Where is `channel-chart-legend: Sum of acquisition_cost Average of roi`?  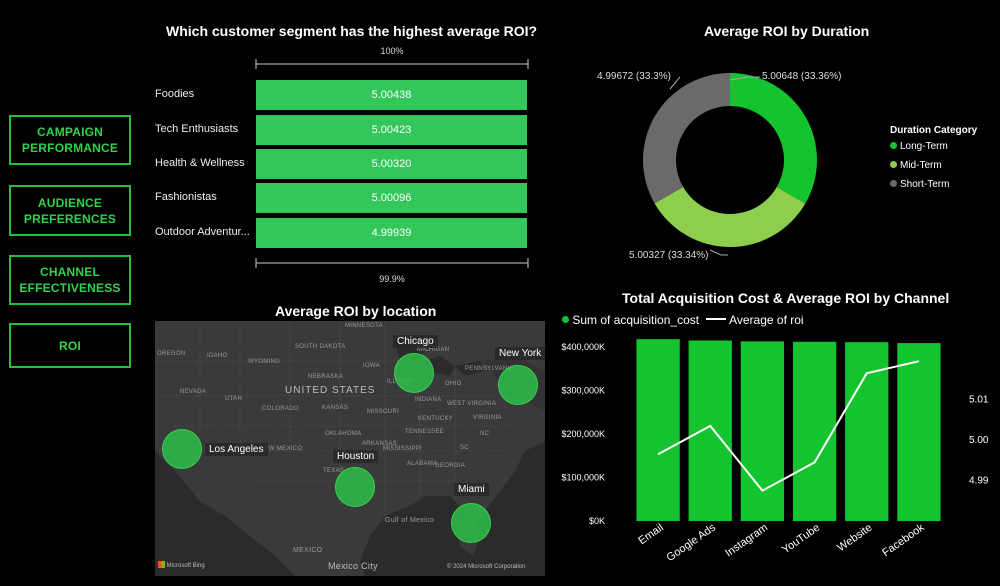 channel-chart-legend: Sum of acquisition_cost Average of roi is located at coordinates (683, 320).